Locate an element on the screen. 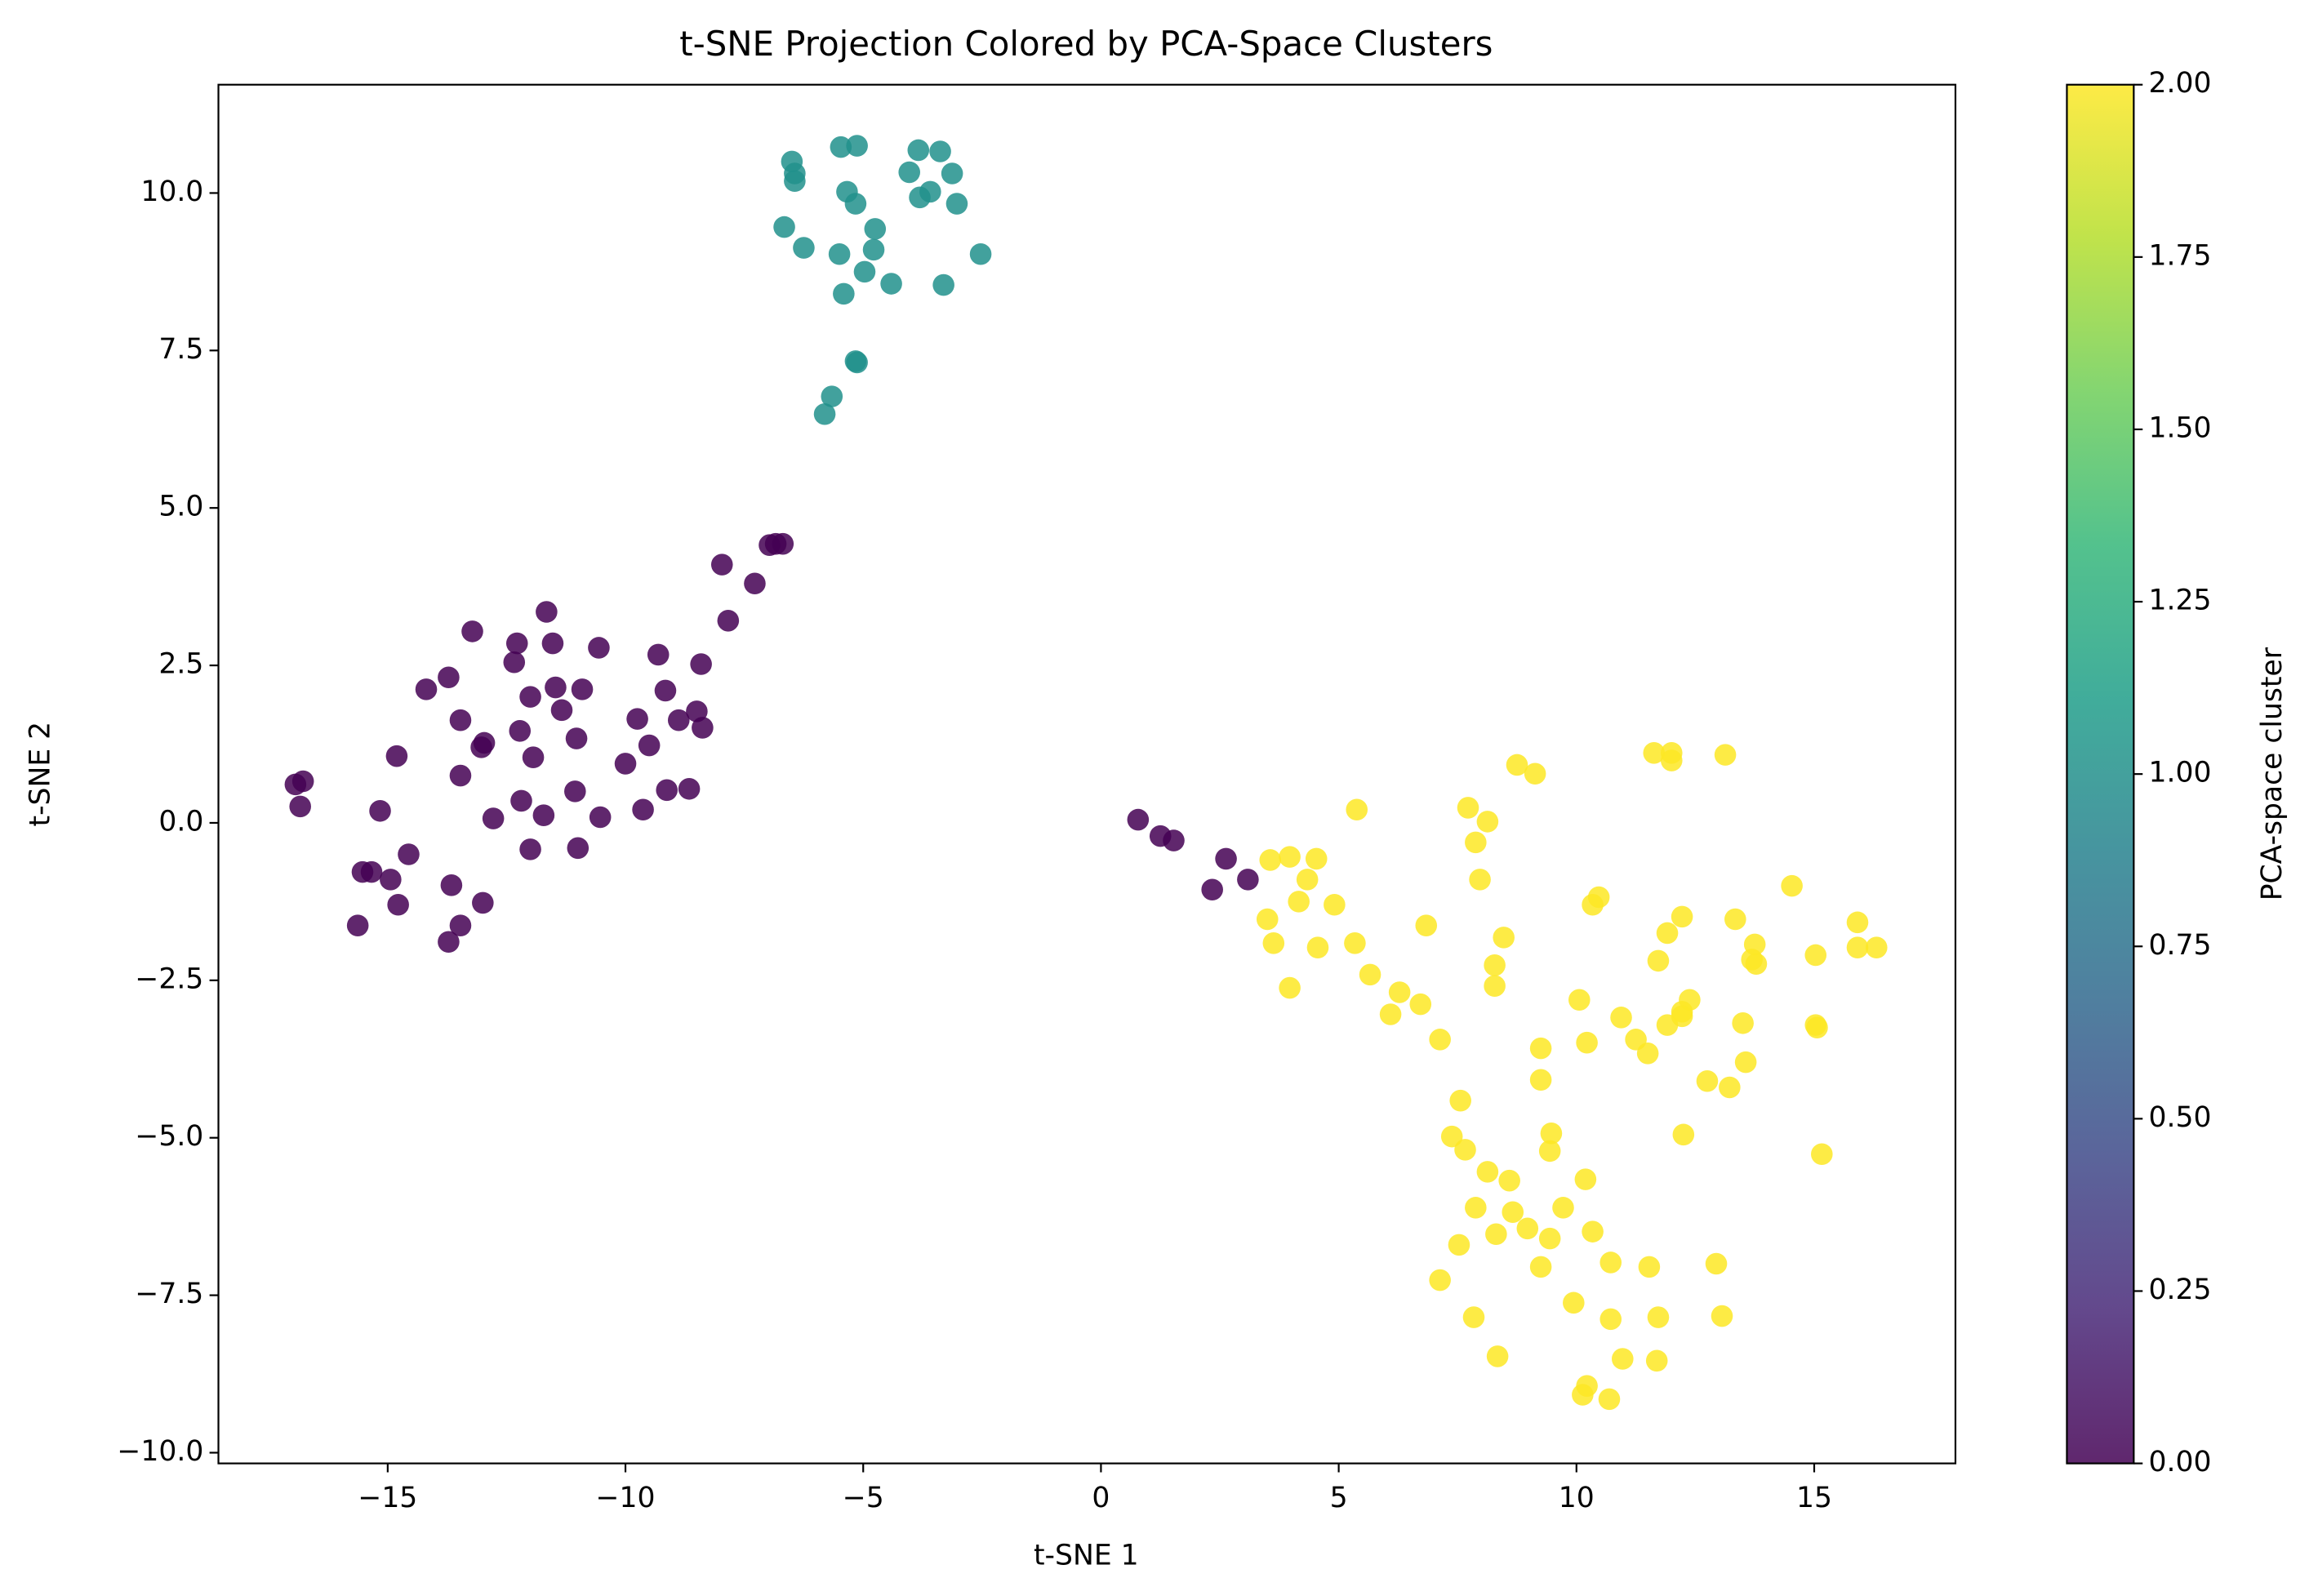 The image size is (2318, 1596). colorbar-label: PCA-space cluster is located at coordinates (2272, 773).